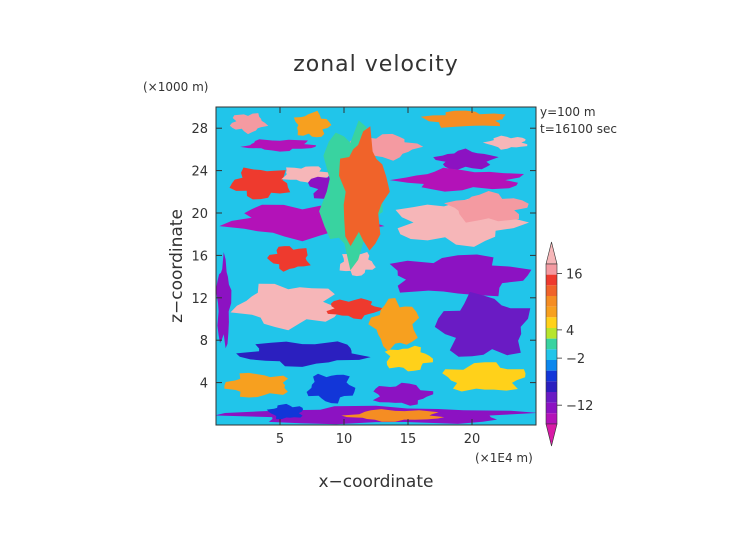  I want to click on x-tick-label: 15, so click(408, 439).